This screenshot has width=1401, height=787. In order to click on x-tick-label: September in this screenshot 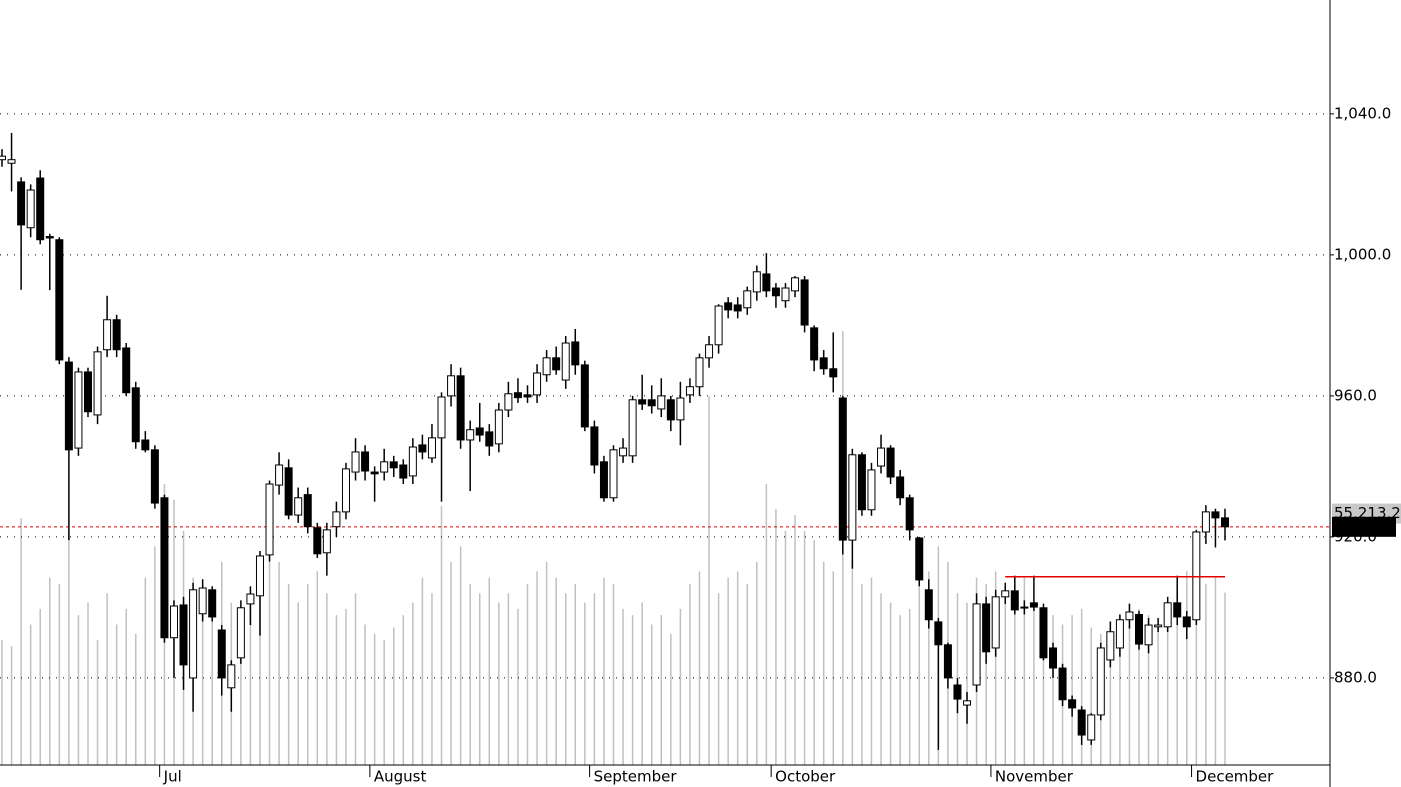, I will do `click(636, 777)`.